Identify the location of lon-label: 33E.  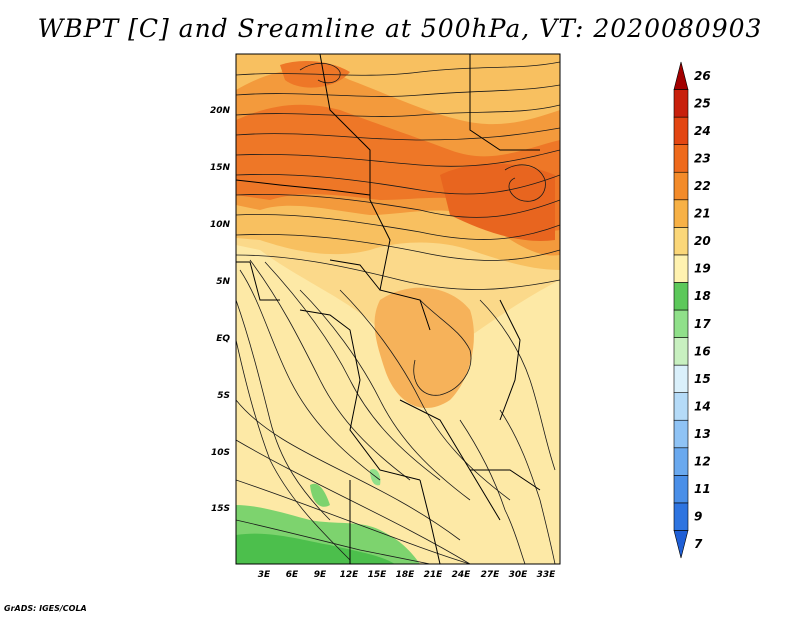
(547, 575).